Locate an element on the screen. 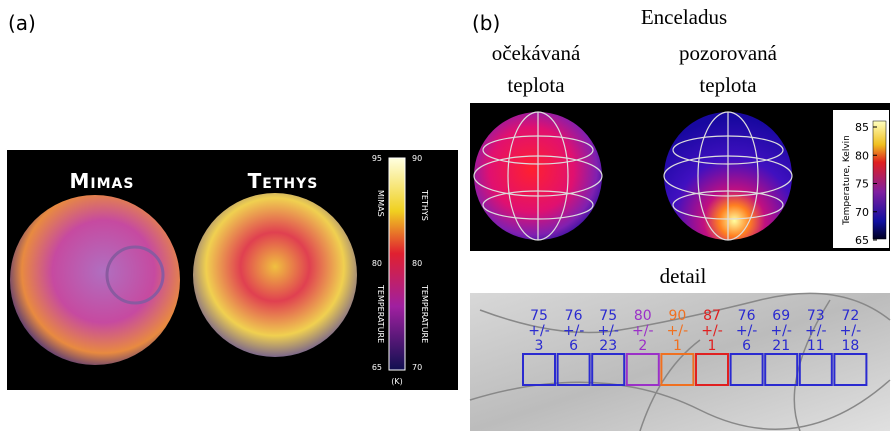 The width and height of the screenshot is (892, 431). tick-label: 95 is located at coordinates (377, 158).